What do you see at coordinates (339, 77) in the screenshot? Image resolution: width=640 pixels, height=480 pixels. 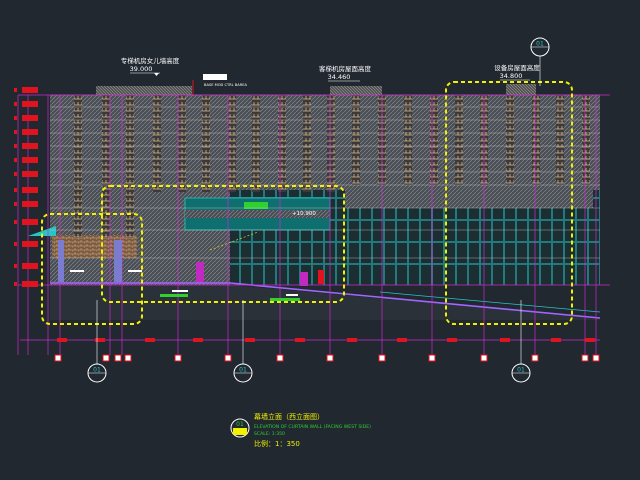 I see `annotation-value-2: 34.460` at bounding box center [339, 77].